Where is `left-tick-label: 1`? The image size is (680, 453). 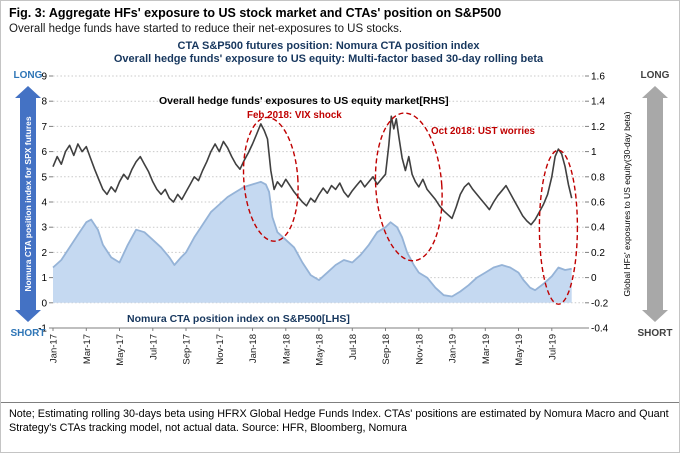
left-tick-label: 1 is located at coordinates (44, 278).